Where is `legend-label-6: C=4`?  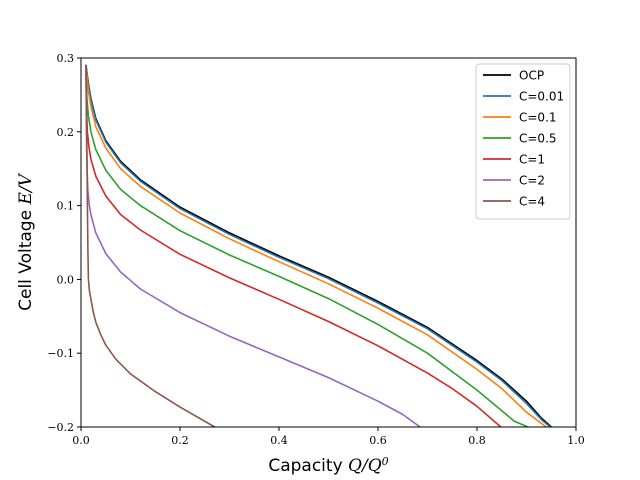 legend-label-6: C=4 is located at coordinates (532, 202).